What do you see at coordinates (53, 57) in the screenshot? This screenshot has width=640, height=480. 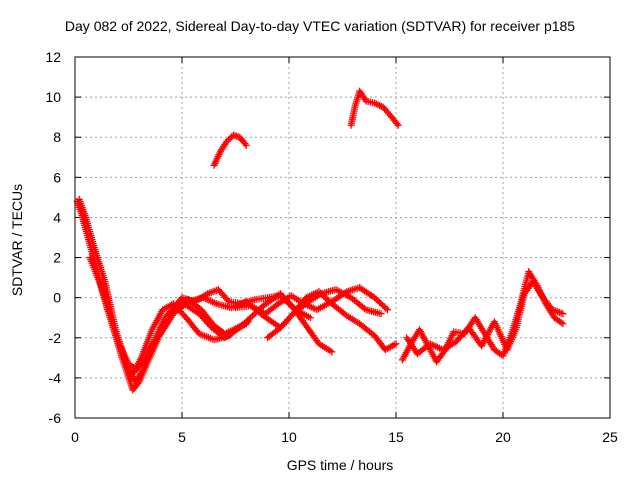 I see `y-tick-label: 12` at bounding box center [53, 57].